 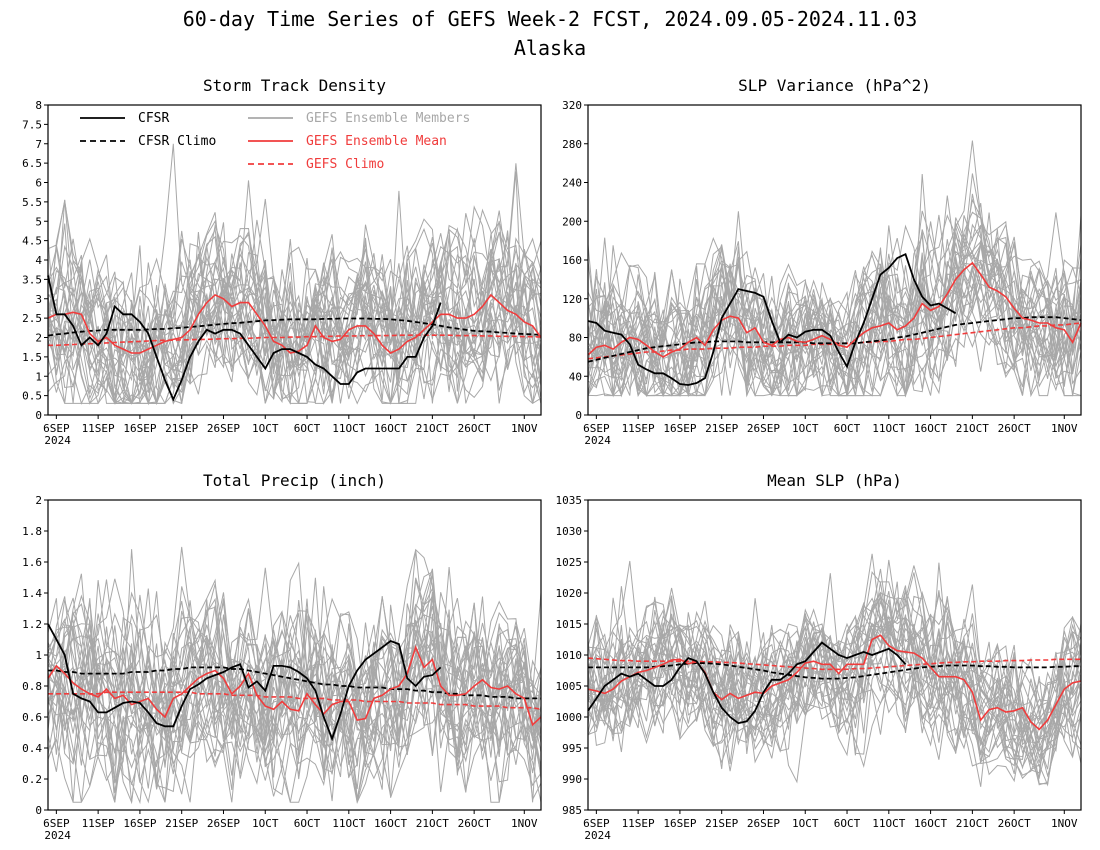 What do you see at coordinates (32, 357) in the screenshot?
I see `y-tick-label: 1.5` at bounding box center [32, 357].